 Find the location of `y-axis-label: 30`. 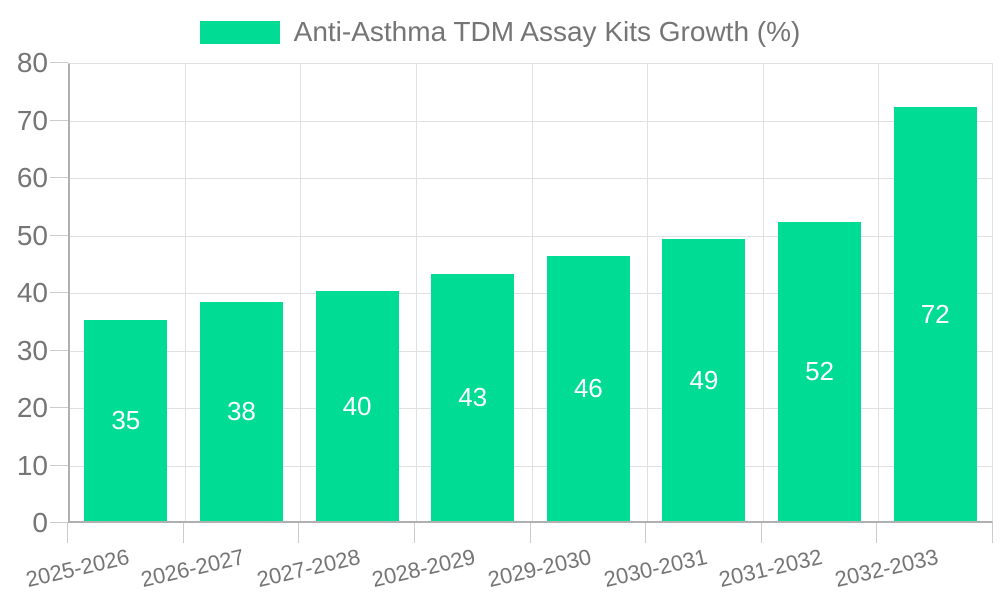

y-axis-label: 30 is located at coordinates (32, 350).